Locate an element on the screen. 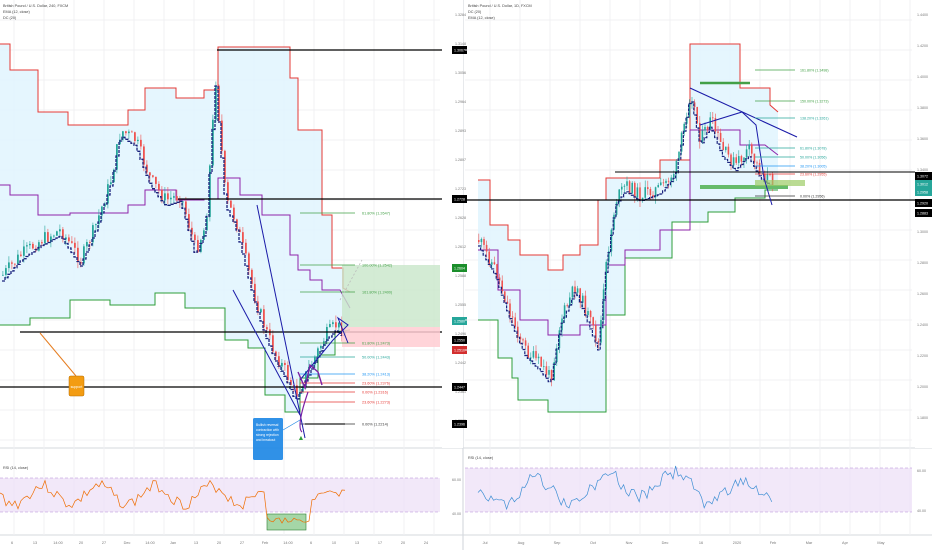  fib-label: 50.00% (1.2443) is located at coordinates (376, 358).